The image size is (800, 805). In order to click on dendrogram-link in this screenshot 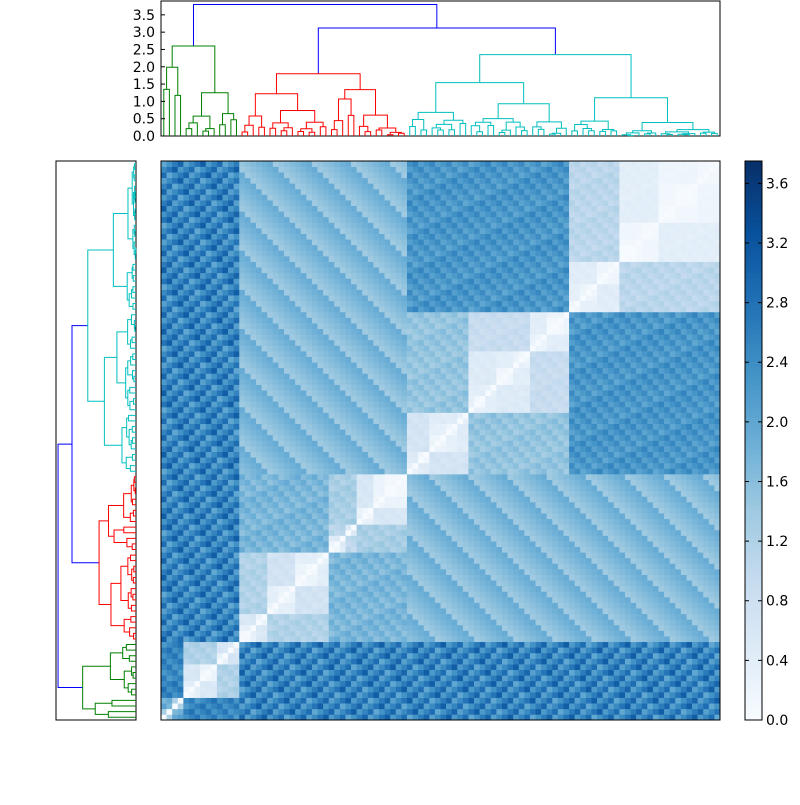, I will do `click(193, 129)`.